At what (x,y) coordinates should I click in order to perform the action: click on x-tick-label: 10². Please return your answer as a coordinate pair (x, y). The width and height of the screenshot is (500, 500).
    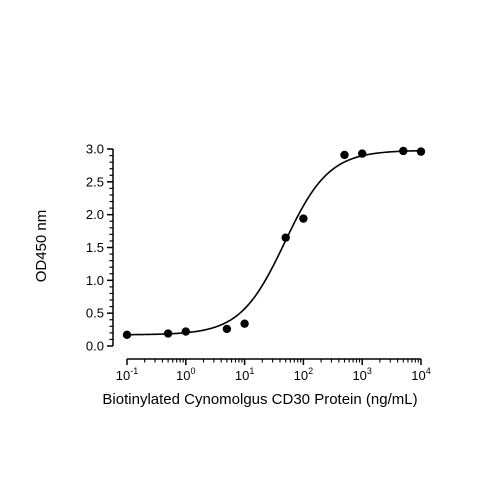
    Looking at the image, I should click on (303, 374).